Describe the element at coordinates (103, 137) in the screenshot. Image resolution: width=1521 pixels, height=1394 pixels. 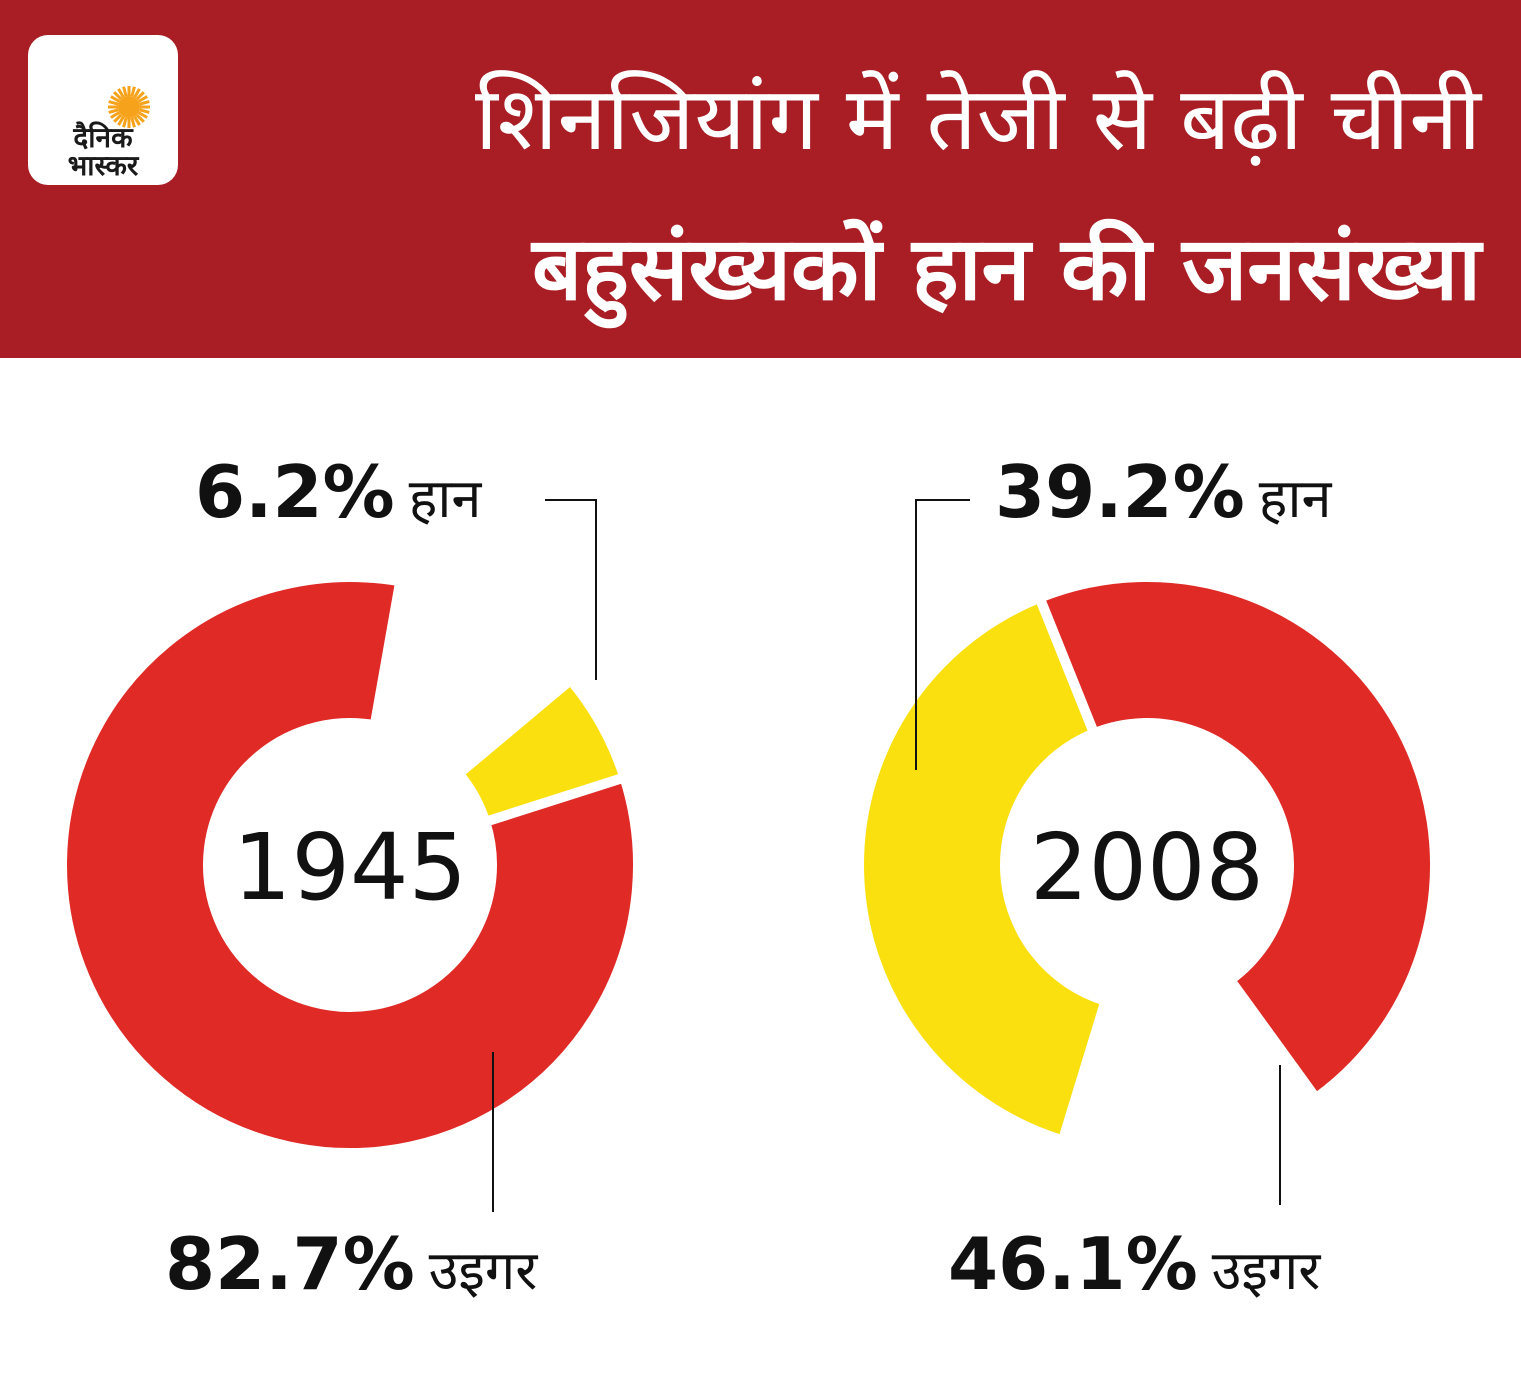
I see `logo-text-line1: दैनिक` at that location.